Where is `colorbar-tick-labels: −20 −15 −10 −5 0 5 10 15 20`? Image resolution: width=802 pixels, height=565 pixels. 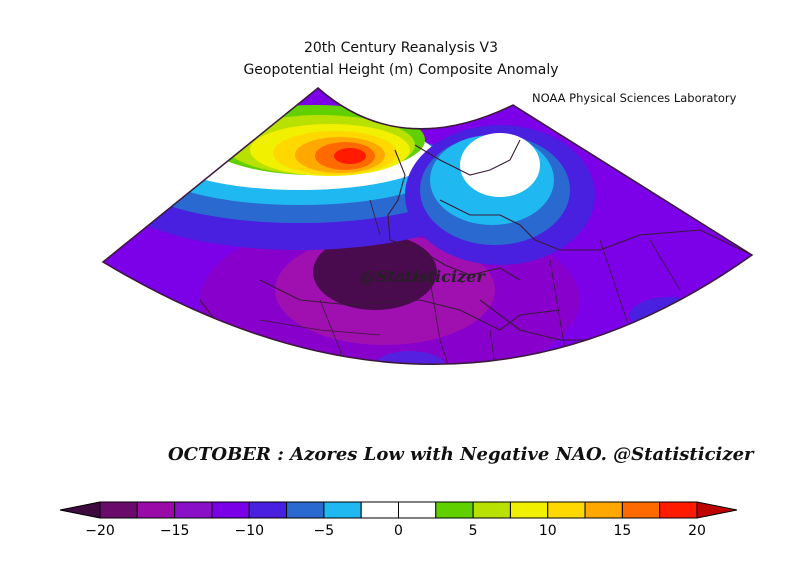
colorbar-tick-labels: −20 −15 −10 −5 0 5 10 15 20 is located at coordinates (395, 531).